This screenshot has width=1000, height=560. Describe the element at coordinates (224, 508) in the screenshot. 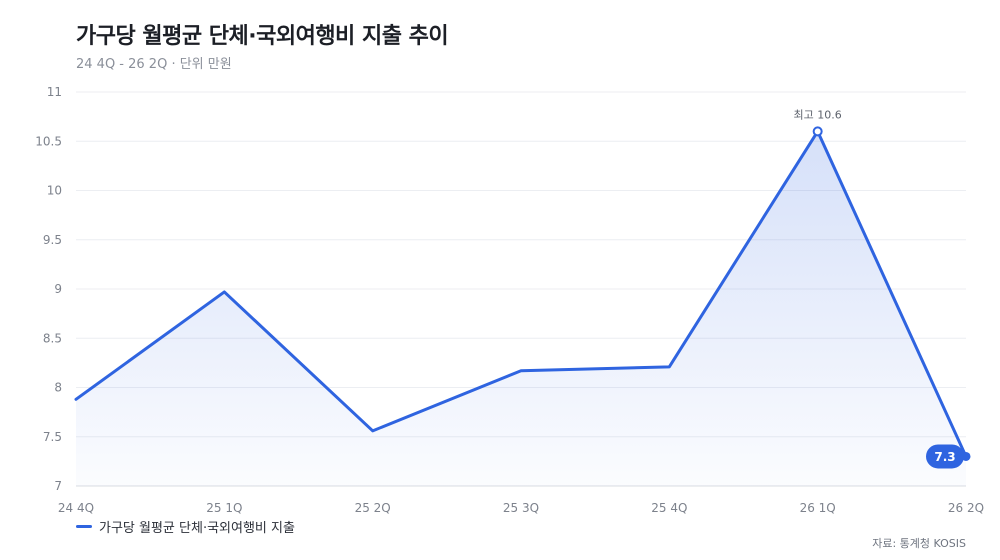

I see `x-tick-label: 25 1Q` at that location.